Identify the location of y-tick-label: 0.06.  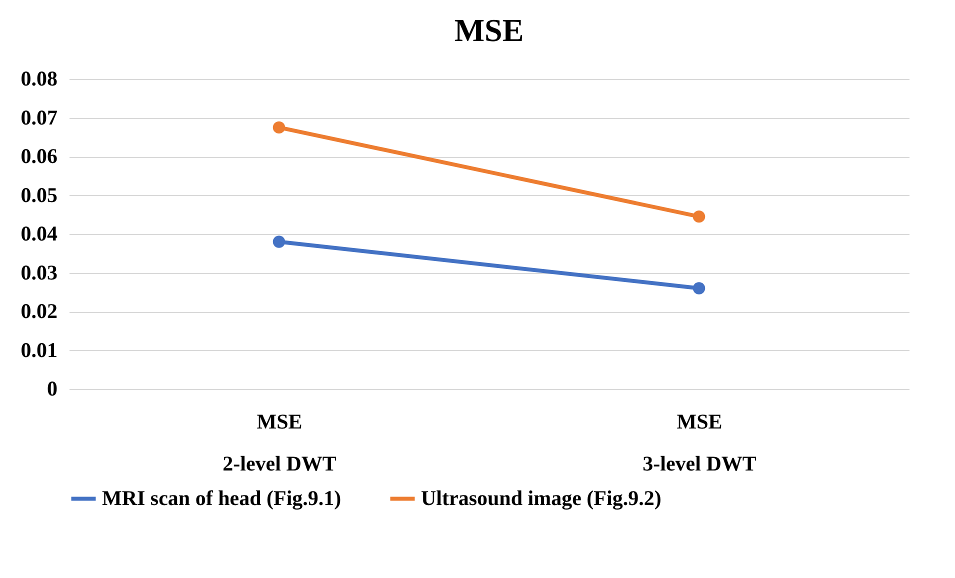
(39, 156).